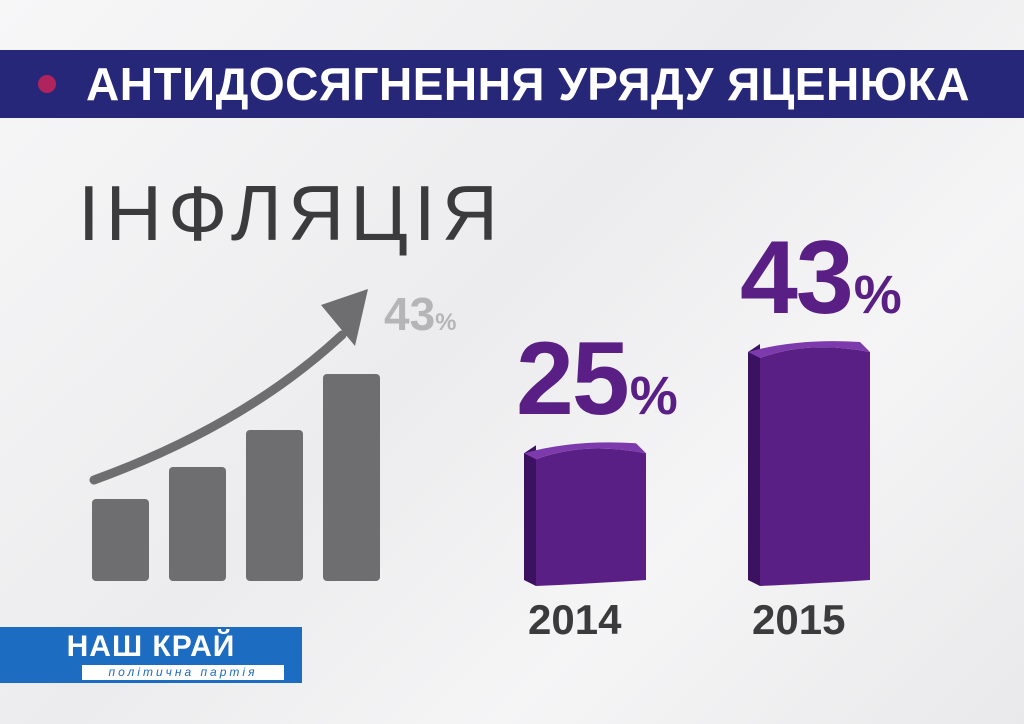 The height and width of the screenshot is (724, 1024). I want to click on decoration-value: 43%, so click(420, 314).